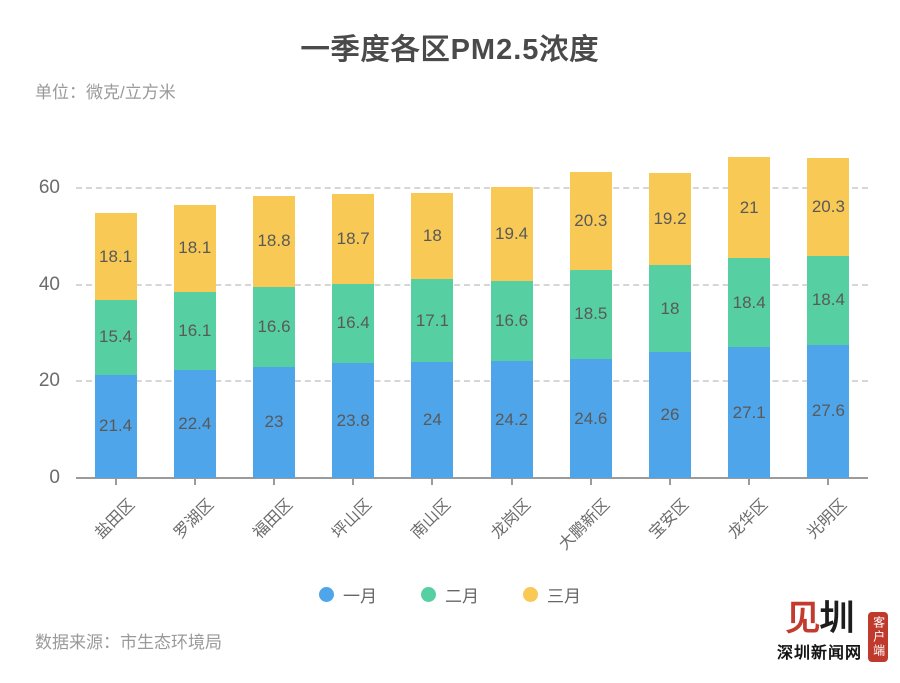  I want to click on bar-segment-一月: 27.6, so click(828, 411).